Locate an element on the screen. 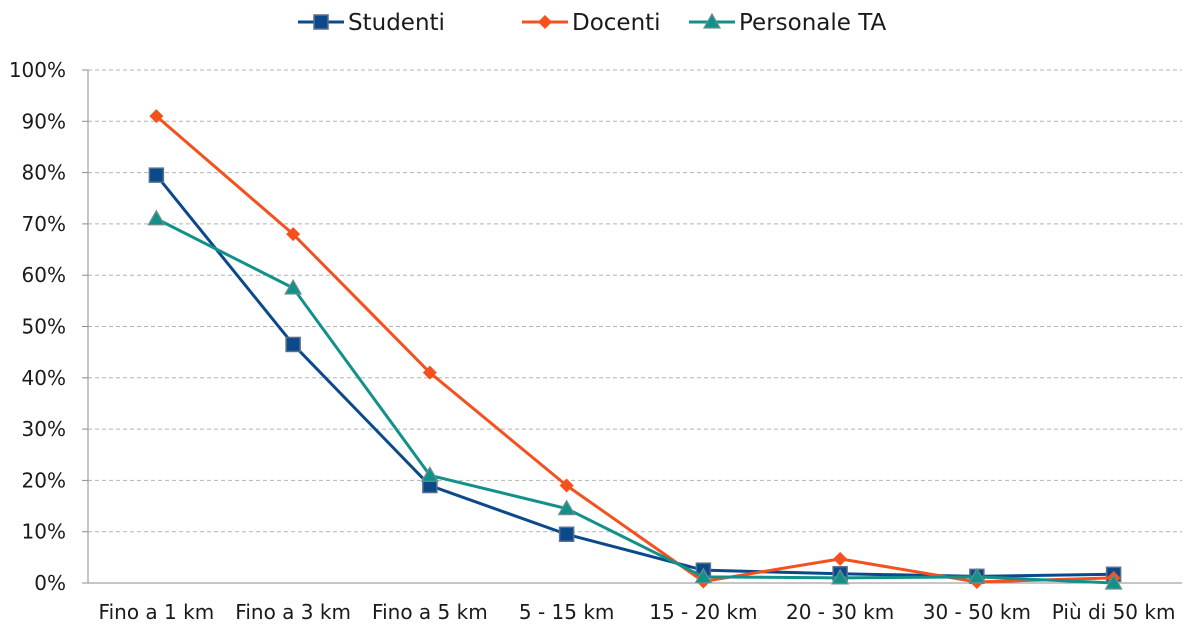 This screenshot has height=626, width=1192. legend-item-personale-ta: Personale TA is located at coordinates (787, 23).